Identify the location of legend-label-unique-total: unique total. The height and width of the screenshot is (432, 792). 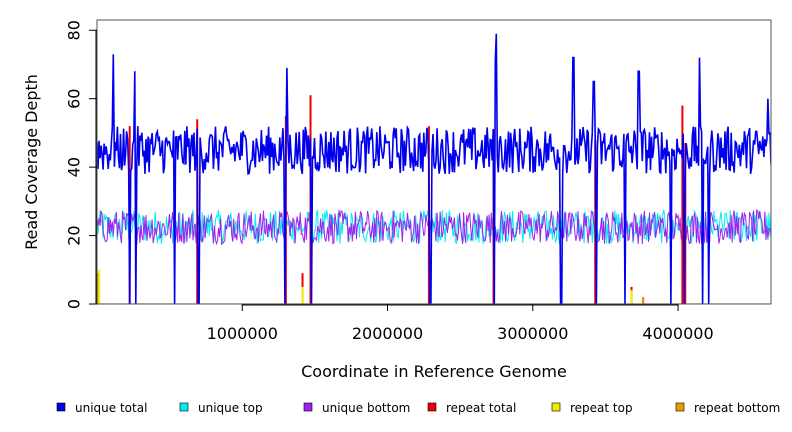
(111, 408).